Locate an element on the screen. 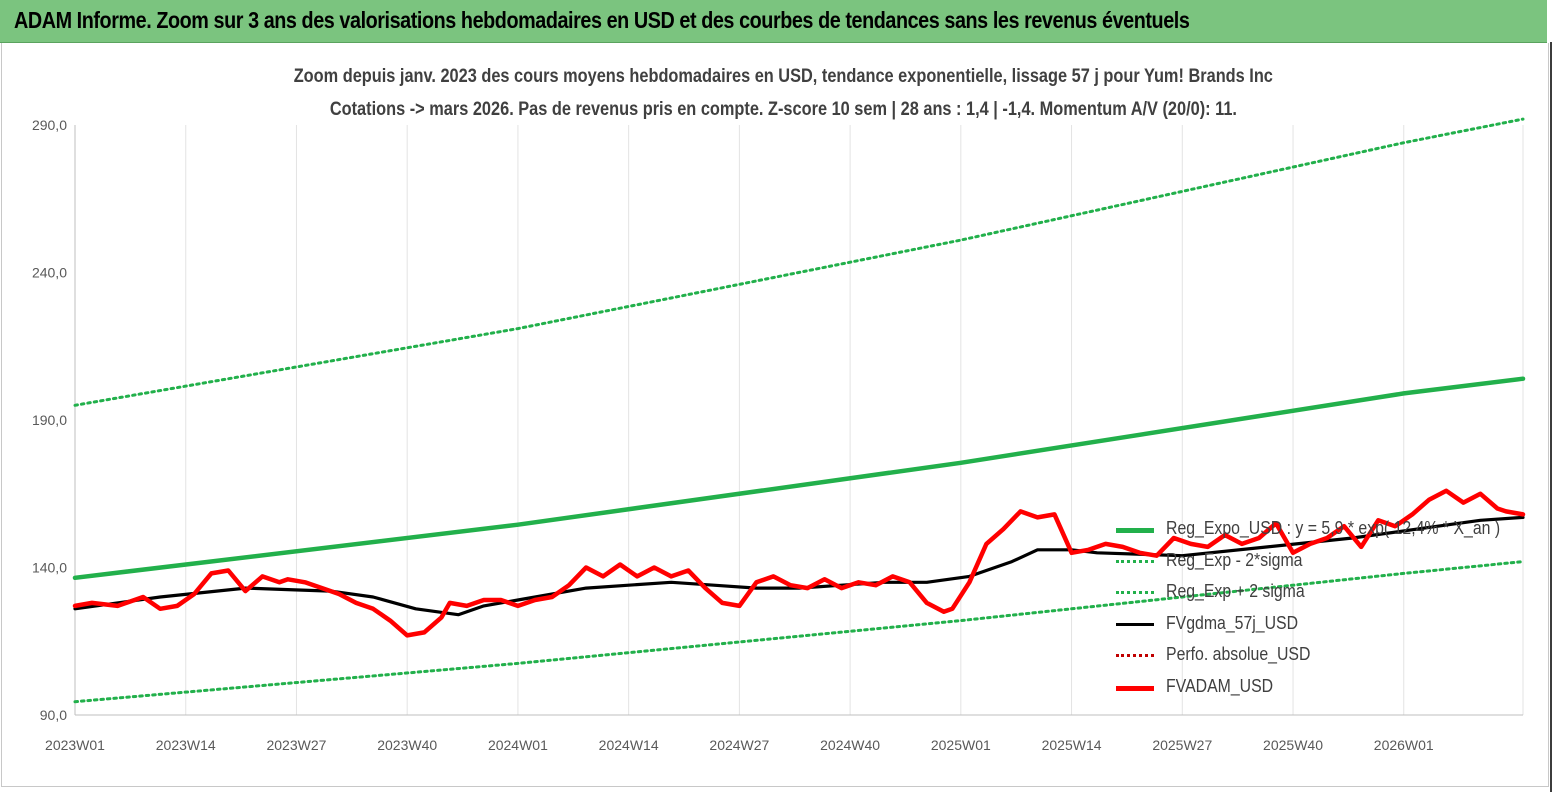 The width and height of the screenshot is (1567, 792). x-tick-label: 2024W40 is located at coordinates (850, 745).